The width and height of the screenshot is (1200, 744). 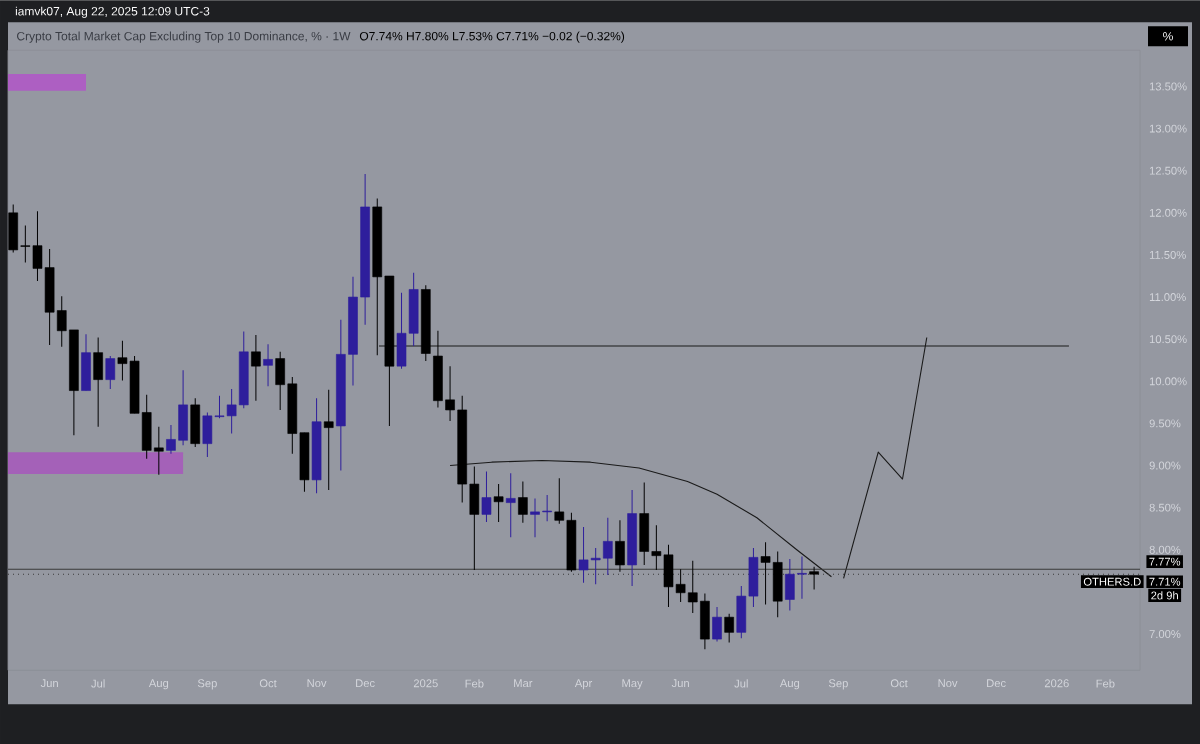 What do you see at coordinates (1168, 212) in the screenshot?
I see `y-tick-label: 12.00%` at bounding box center [1168, 212].